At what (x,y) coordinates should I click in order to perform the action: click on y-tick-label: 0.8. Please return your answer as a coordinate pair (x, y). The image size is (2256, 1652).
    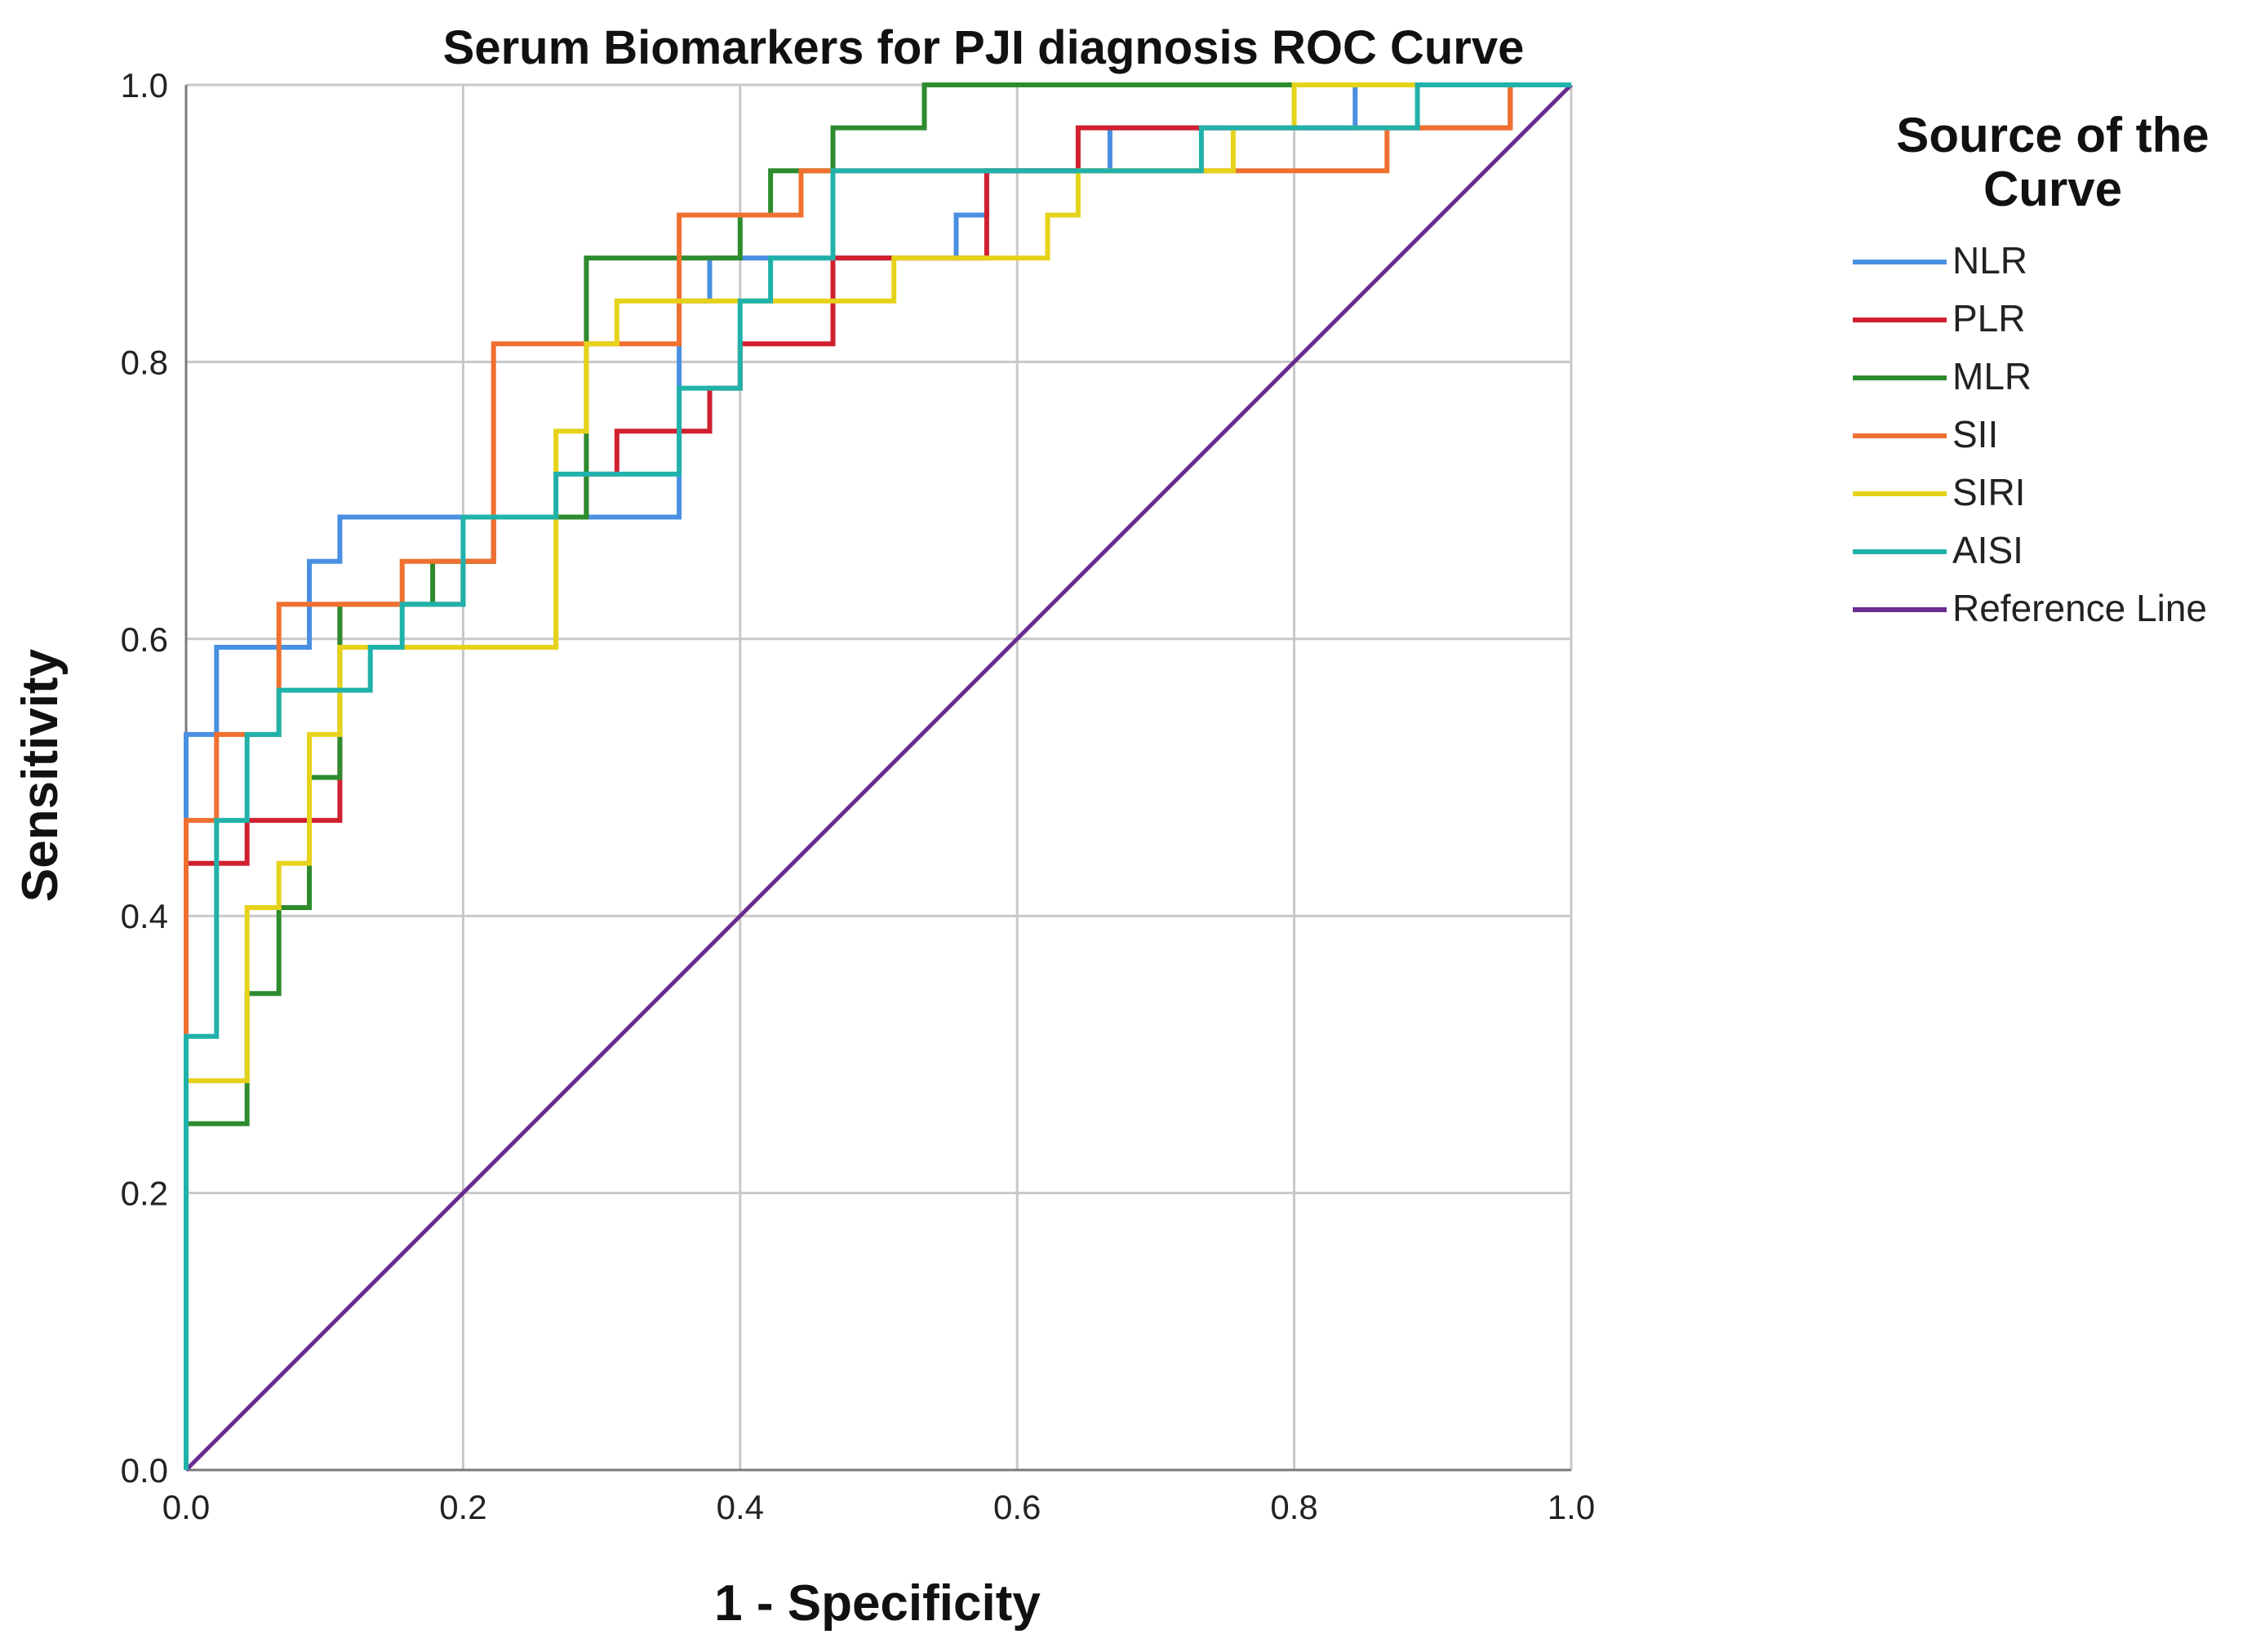
    Looking at the image, I should click on (144, 362).